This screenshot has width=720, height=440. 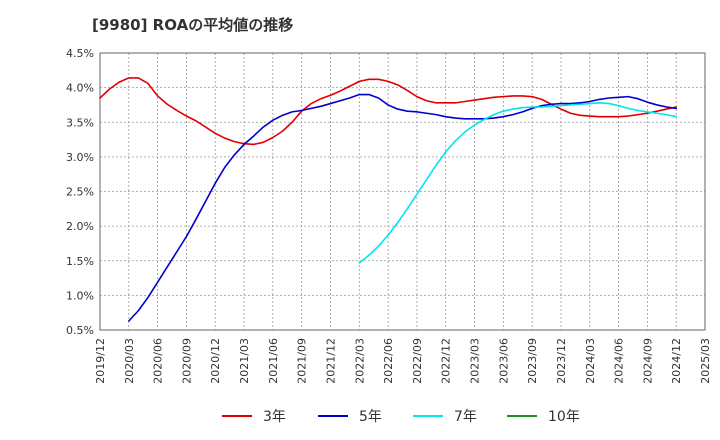 I want to click on y-tick-label: 0.5%, so click(x=80, y=330).